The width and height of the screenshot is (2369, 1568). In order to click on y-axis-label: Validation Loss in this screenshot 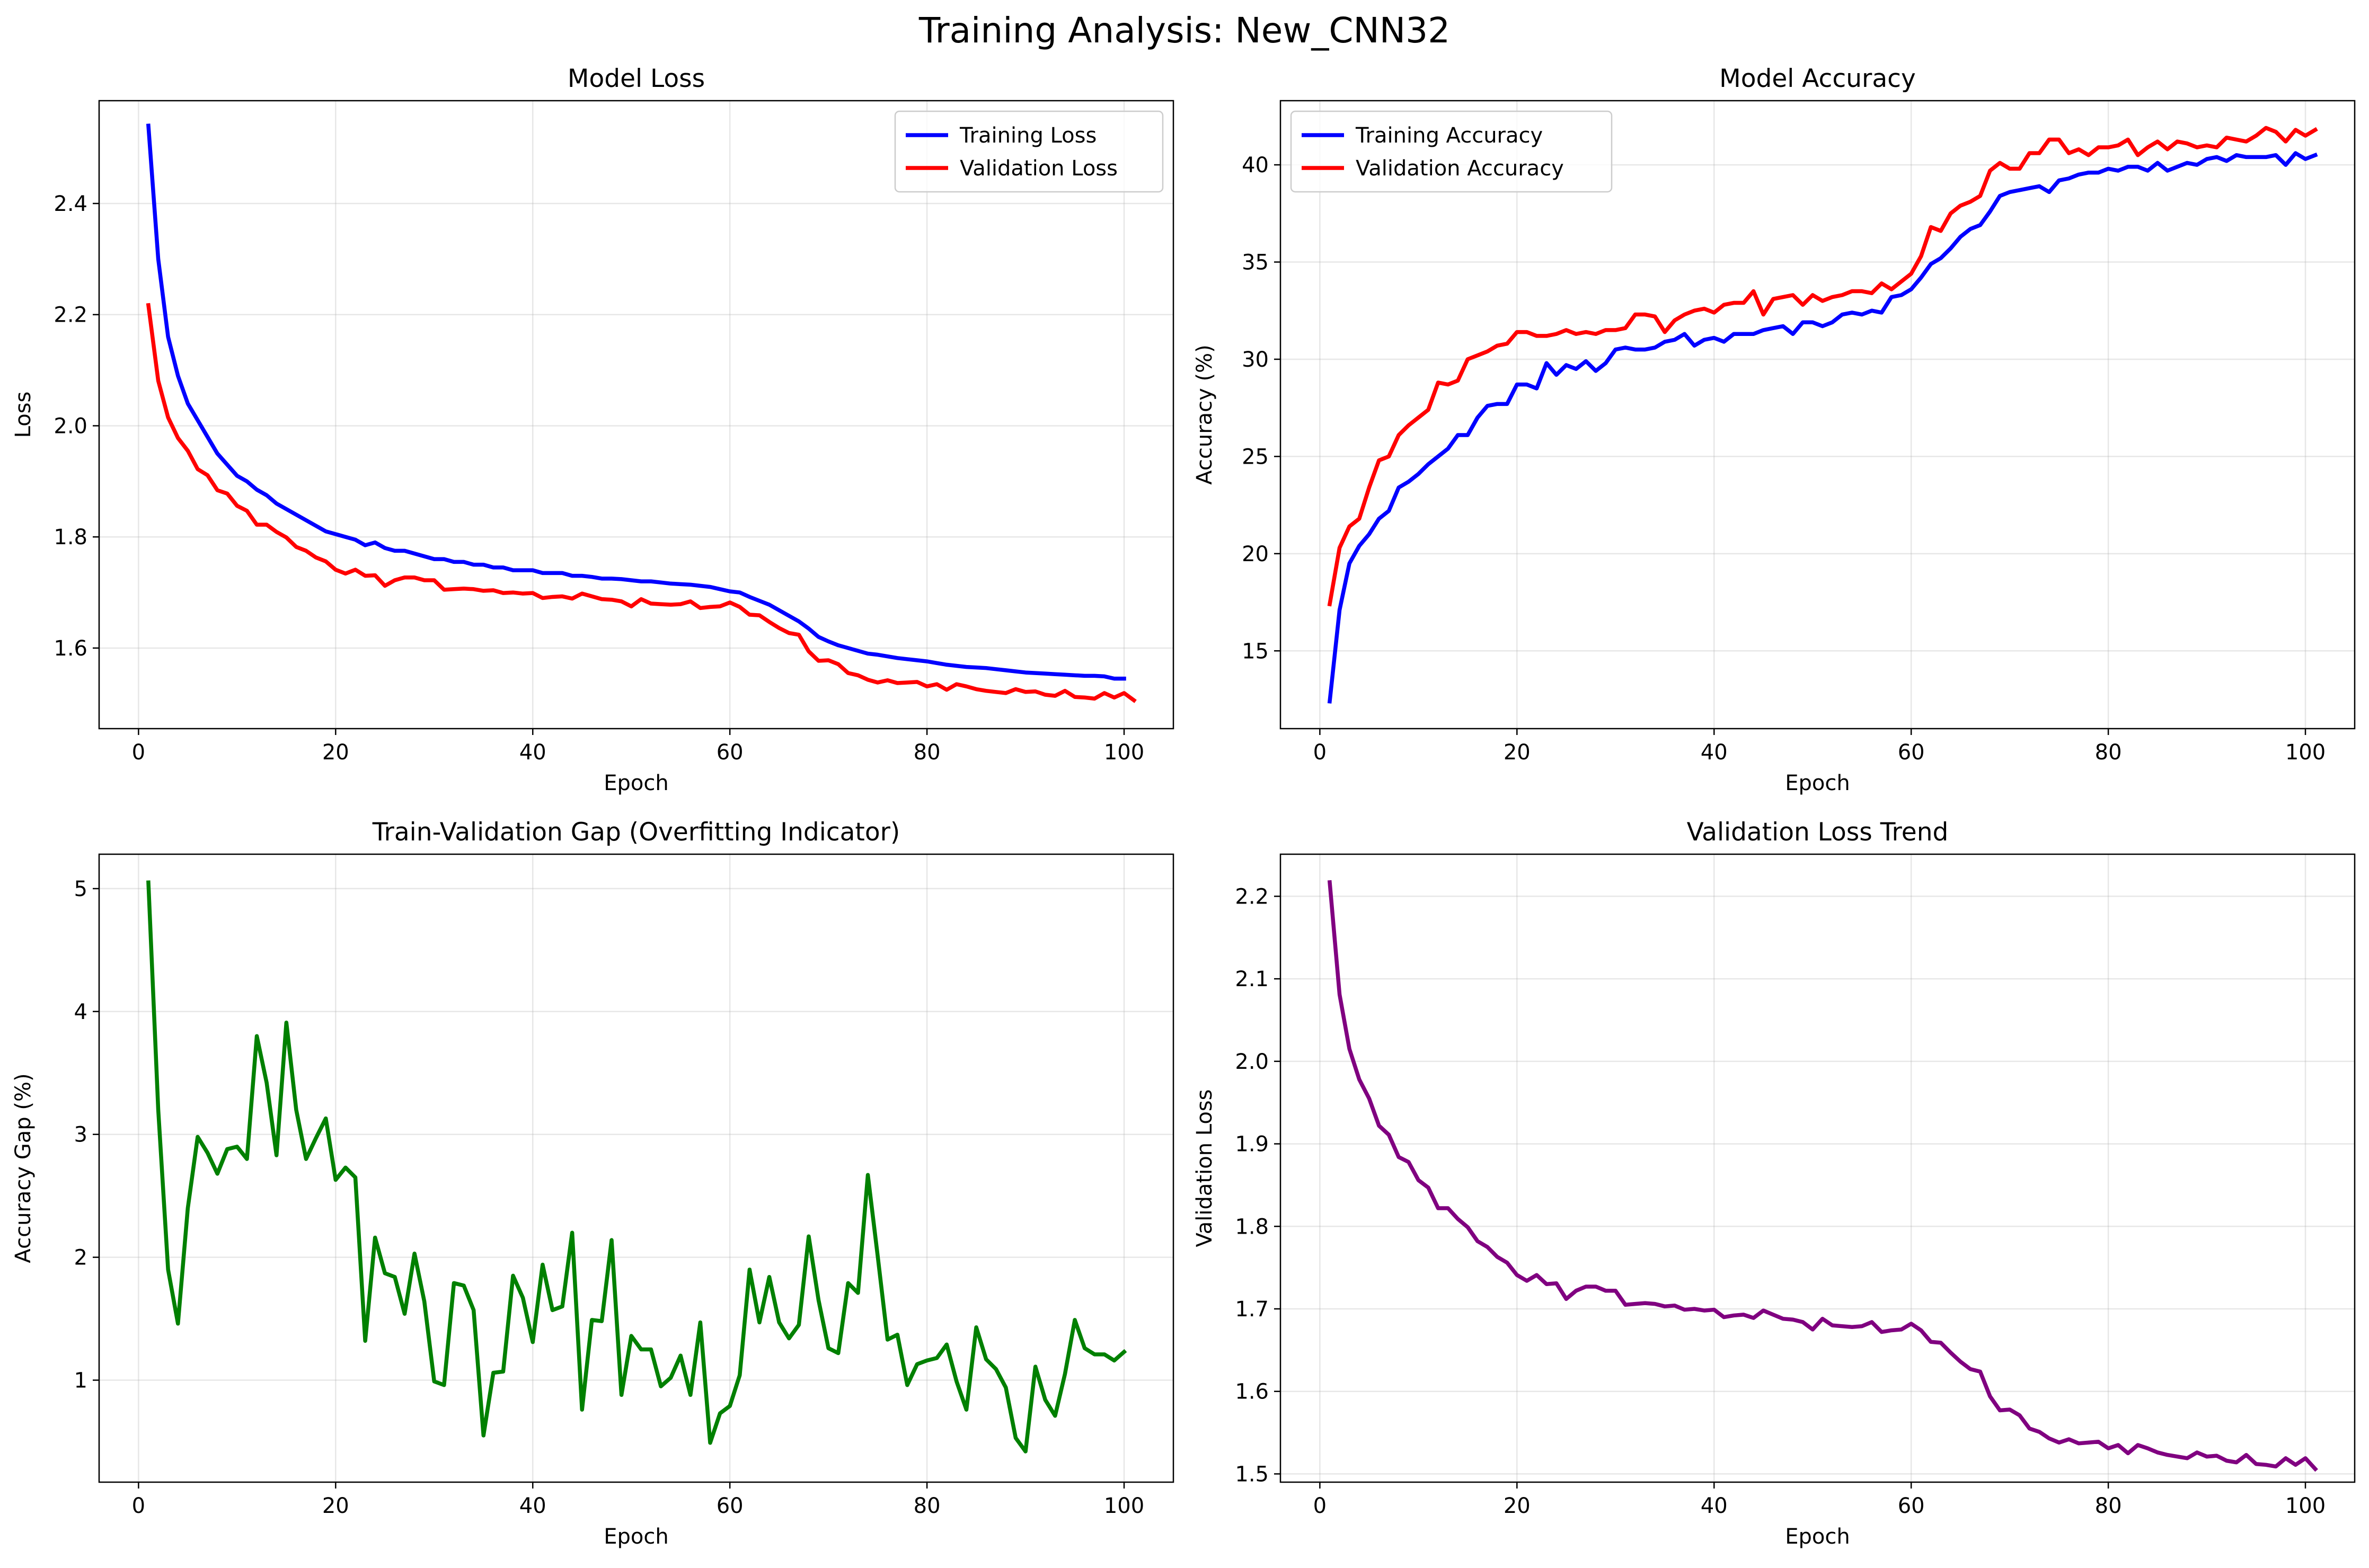, I will do `click(1204, 1168)`.